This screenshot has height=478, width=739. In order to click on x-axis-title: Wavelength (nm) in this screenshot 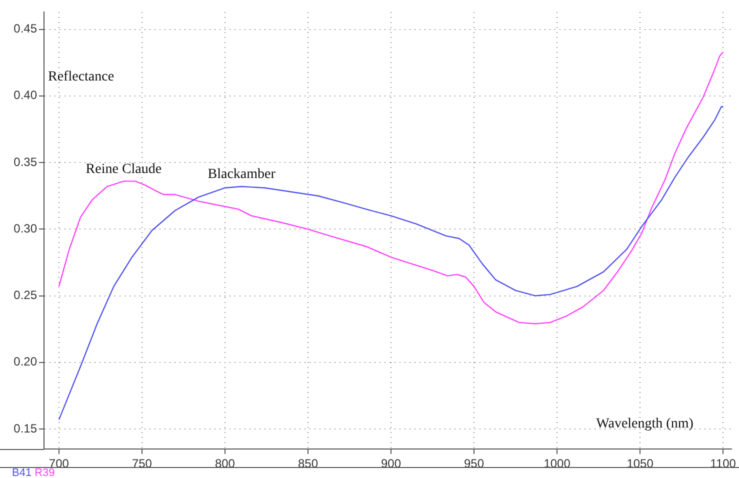, I will do `click(645, 424)`.